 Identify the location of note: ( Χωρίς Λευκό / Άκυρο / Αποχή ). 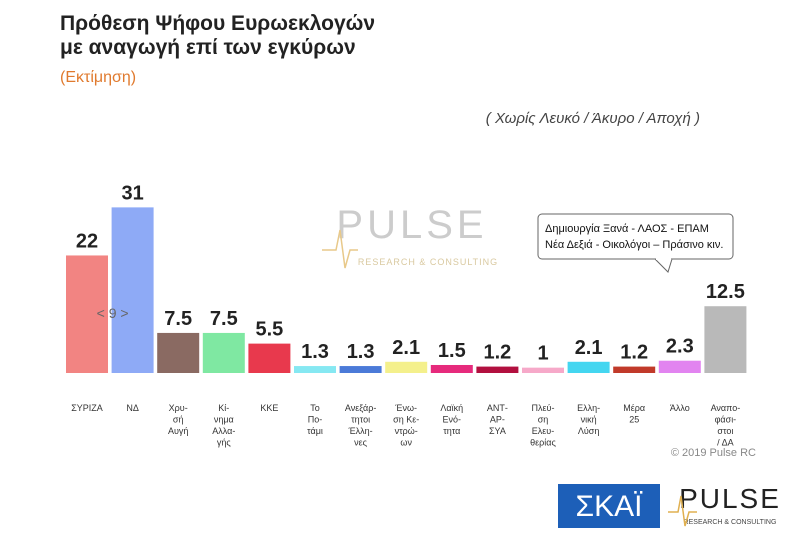
(593, 118).